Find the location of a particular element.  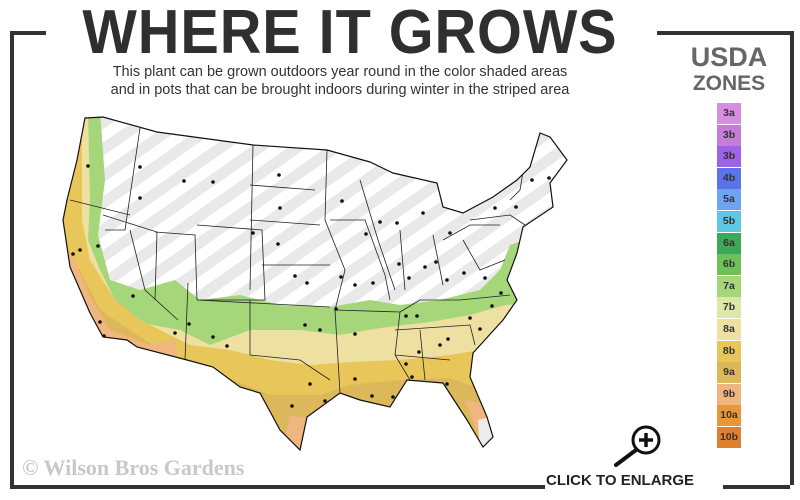

legend-zone-3a: 3a is located at coordinates (729, 113).